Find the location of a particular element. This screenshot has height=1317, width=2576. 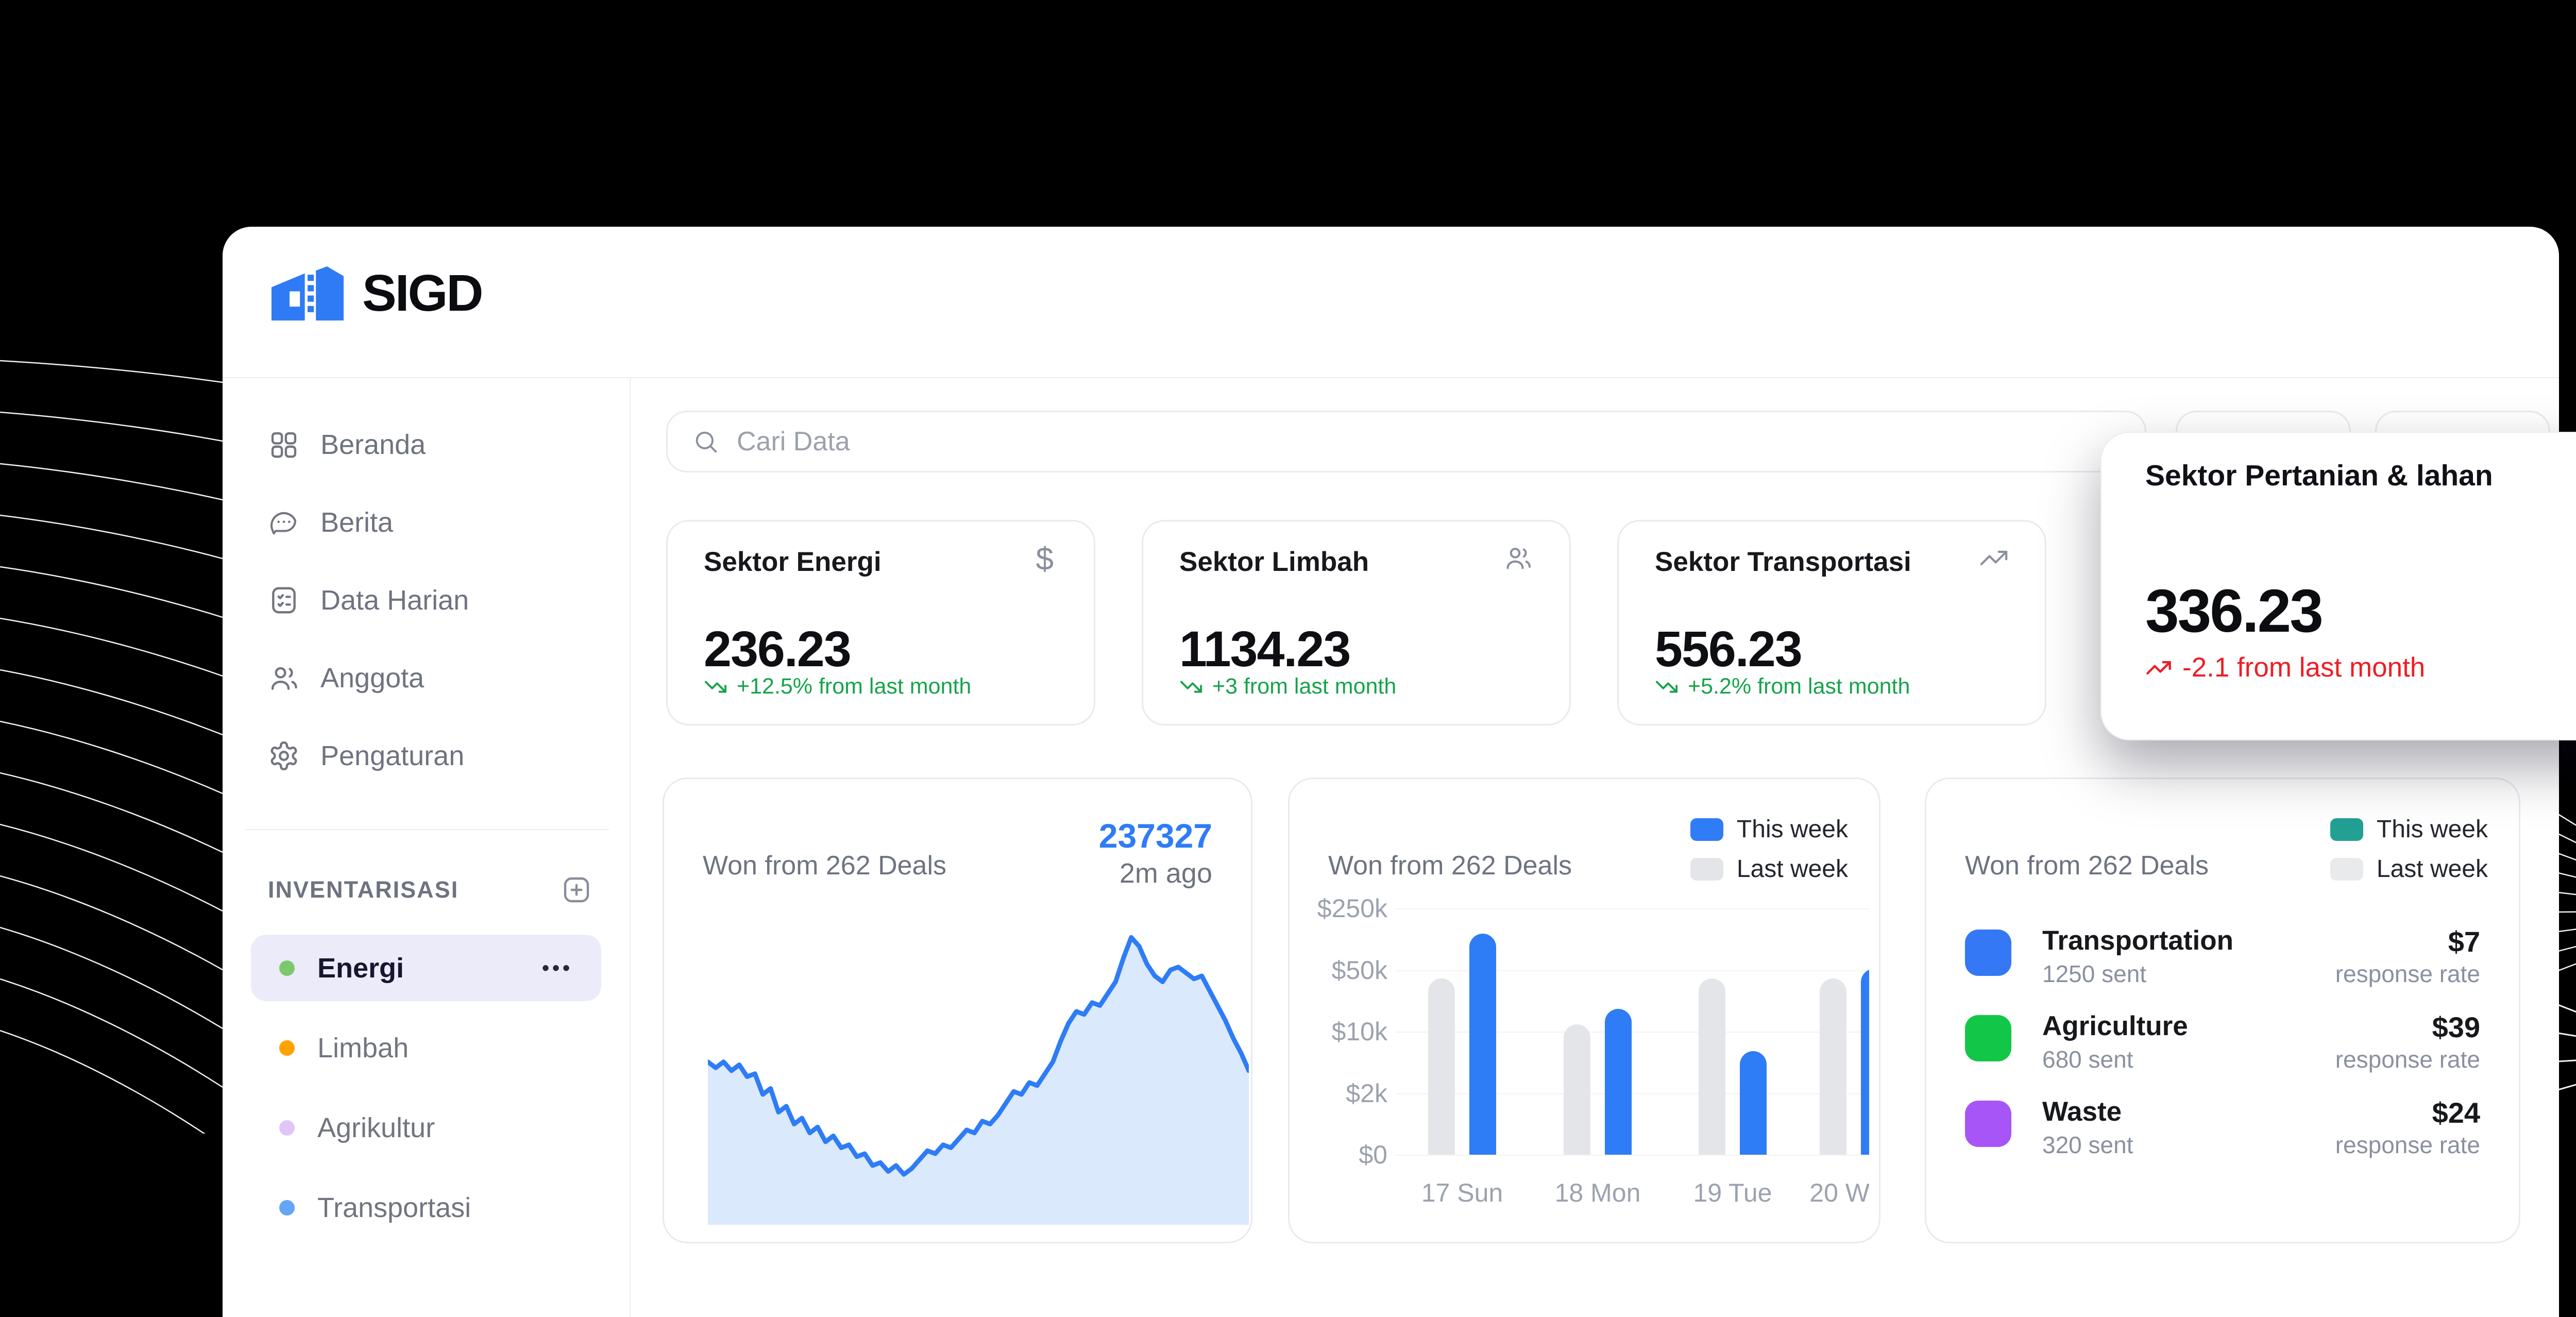

row-sent: 1250 sent is located at coordinates (2094, 974).